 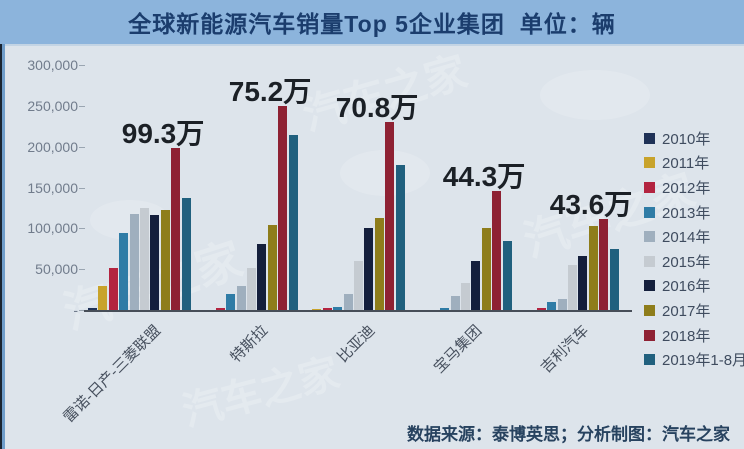 I want to click on legend-label: 2012年, so click(x=686, y=188).